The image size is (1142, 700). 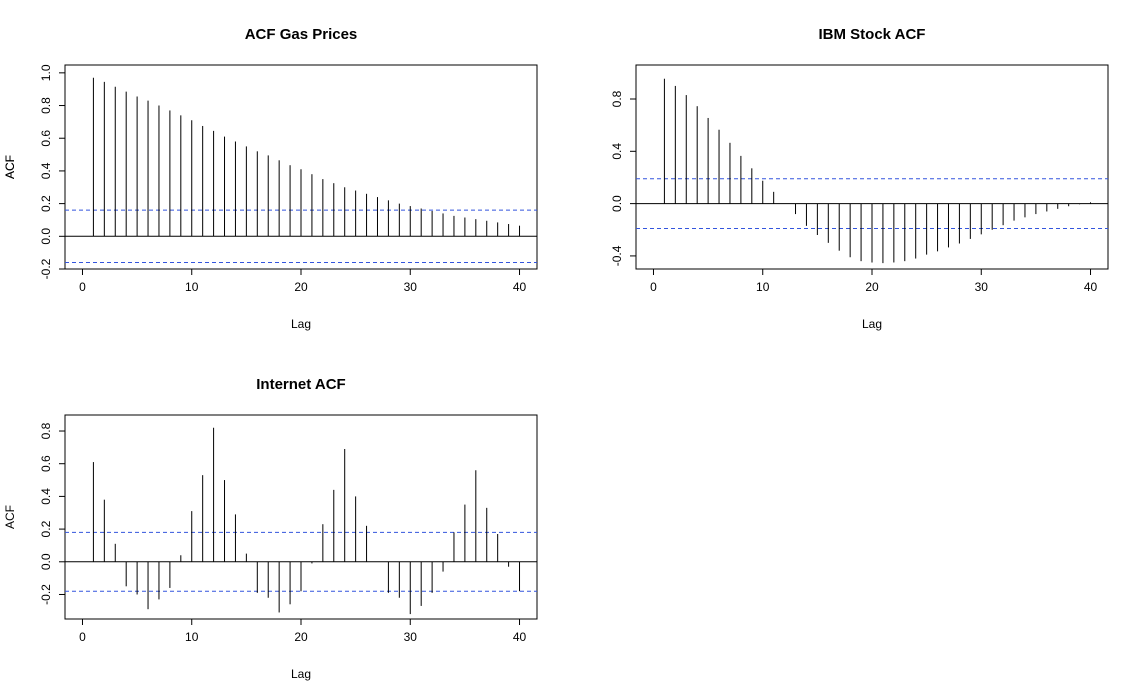 What do you see at coordinates (300, 384) in the screenshot?
I see `chart-title: Internet ACF` at bounding box center [300, 384].